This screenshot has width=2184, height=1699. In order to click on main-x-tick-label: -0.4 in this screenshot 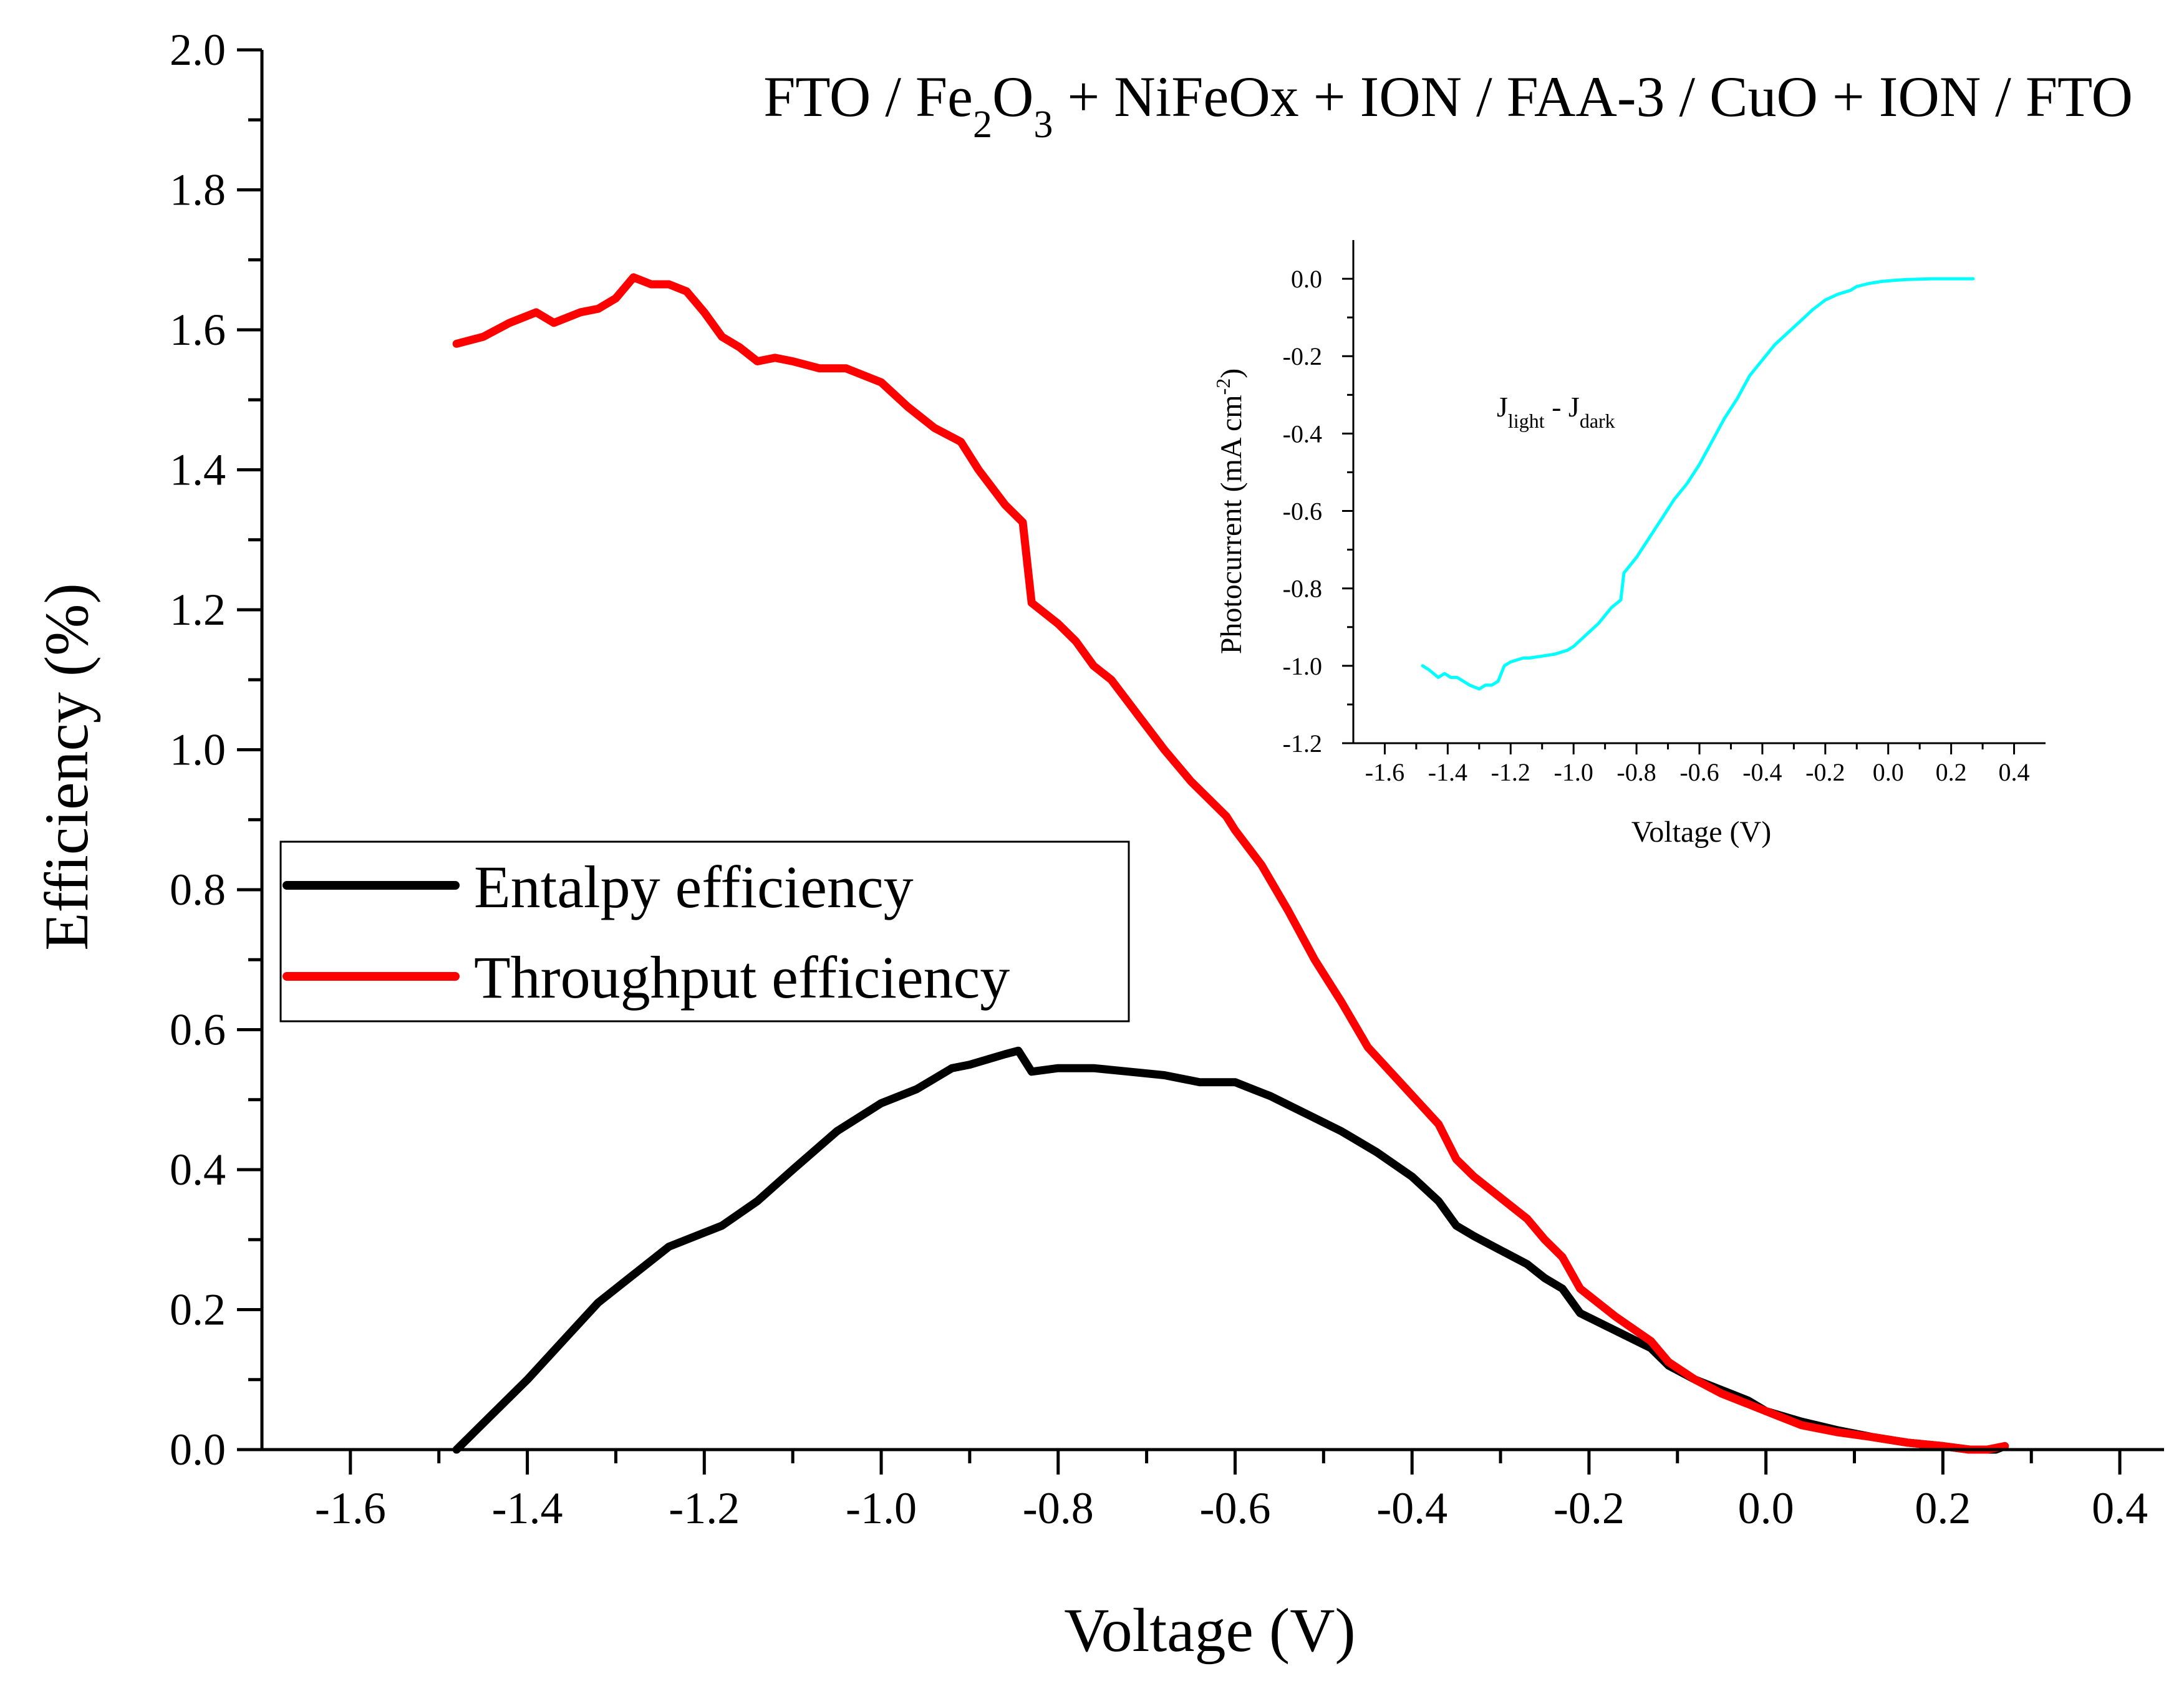, I will do `click(1411, 1508)`.